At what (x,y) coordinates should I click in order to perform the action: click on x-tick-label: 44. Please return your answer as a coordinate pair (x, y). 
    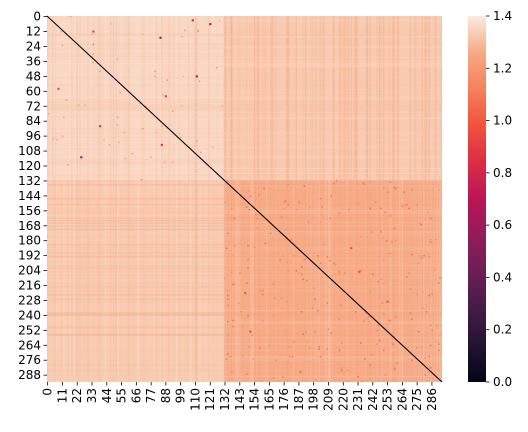
    Looking at the image, I should click on (107, 395).